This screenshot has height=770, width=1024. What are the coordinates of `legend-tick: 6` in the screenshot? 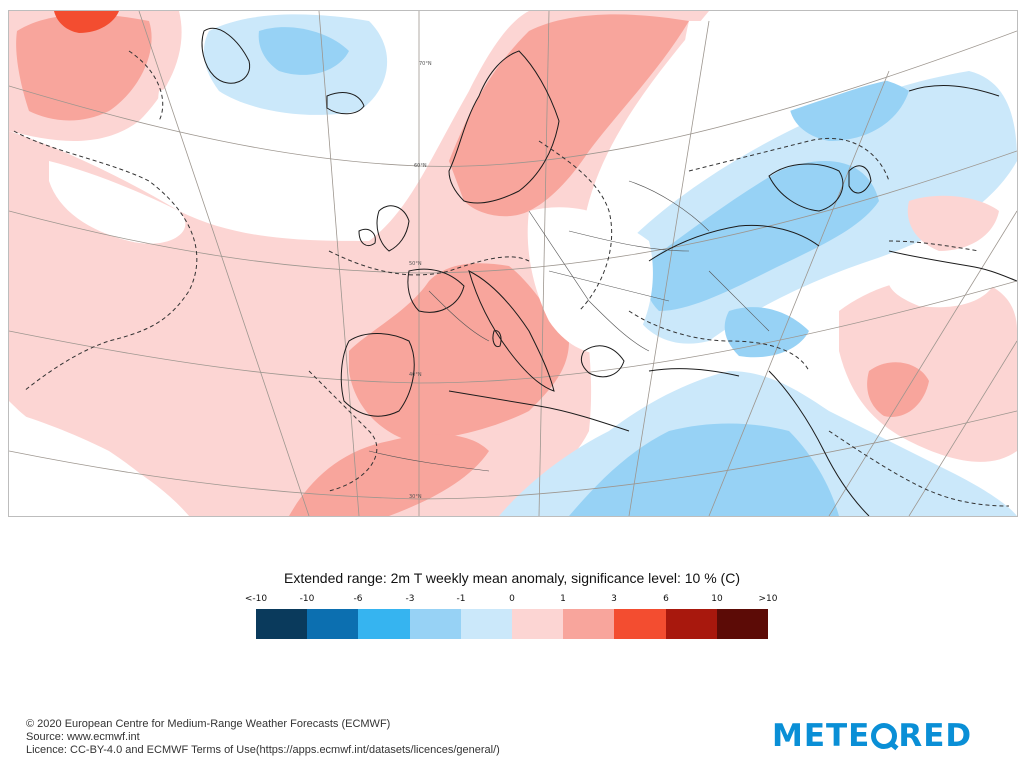 It's located at (666, 599).